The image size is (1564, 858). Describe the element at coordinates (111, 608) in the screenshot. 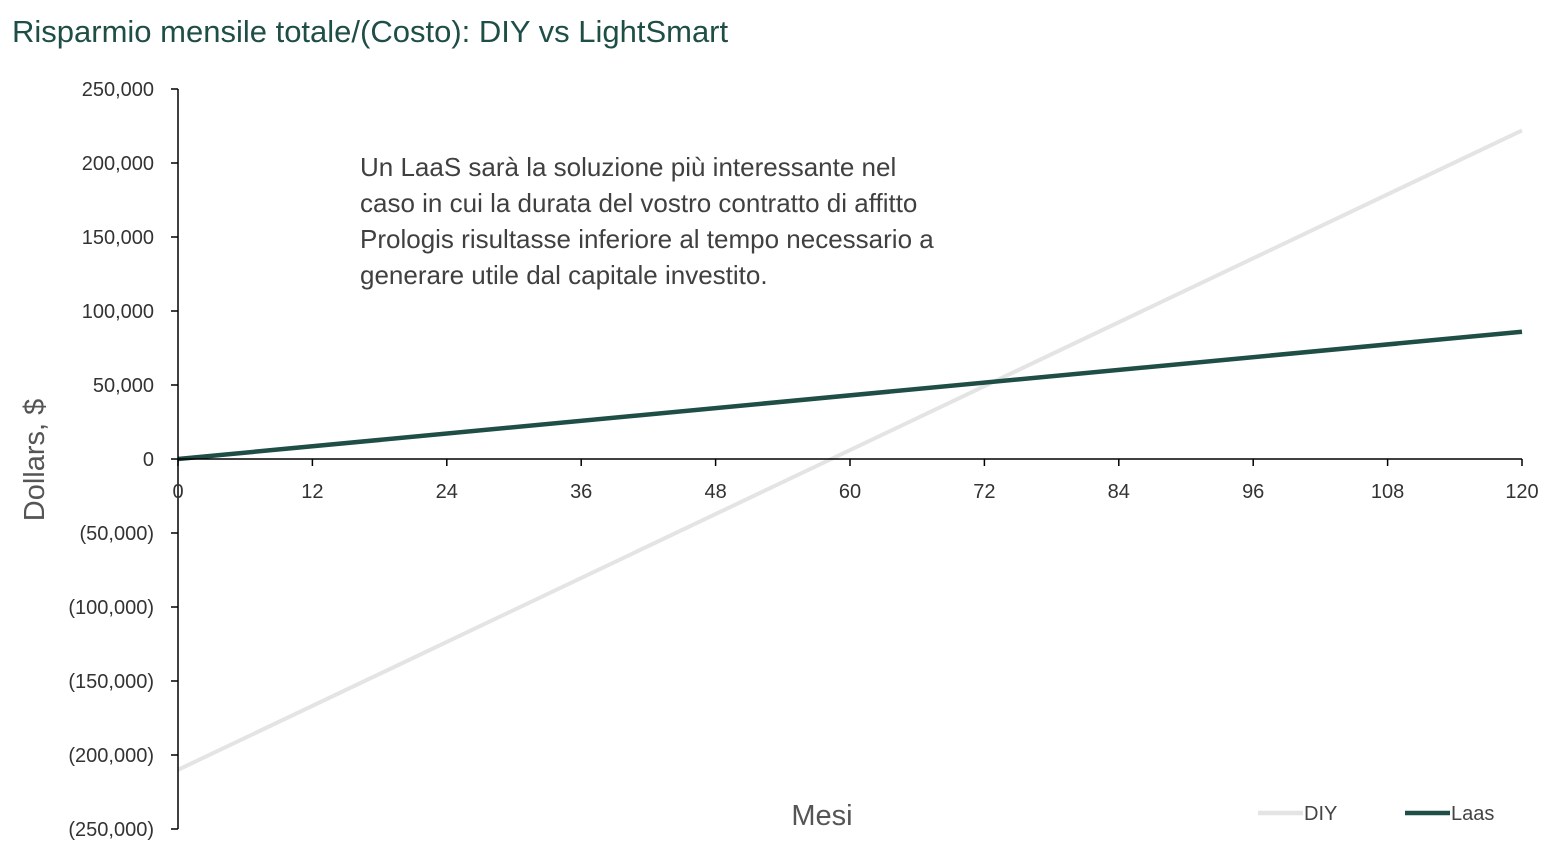

I see `y-tick-label: (100,000)` at that location.